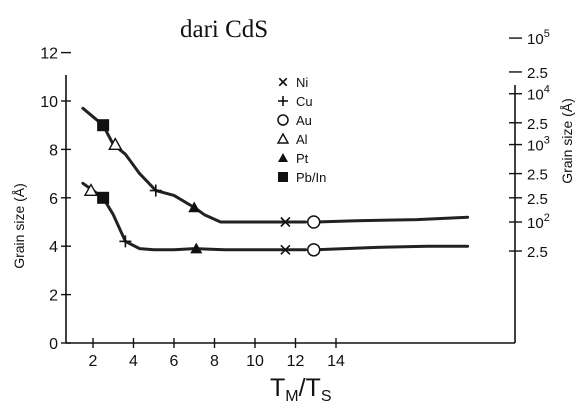 This screenshot has height=406, width=581. What do you see at coordinates (174, 361) in the screenshot?
I see `x-tick-label: 6` at bounding box center [174, 361].